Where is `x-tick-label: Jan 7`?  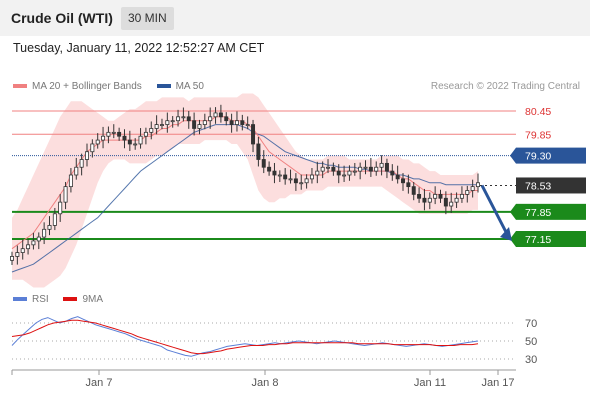
x-tick-label: Jan 7 is located at coordinates (99, 383).